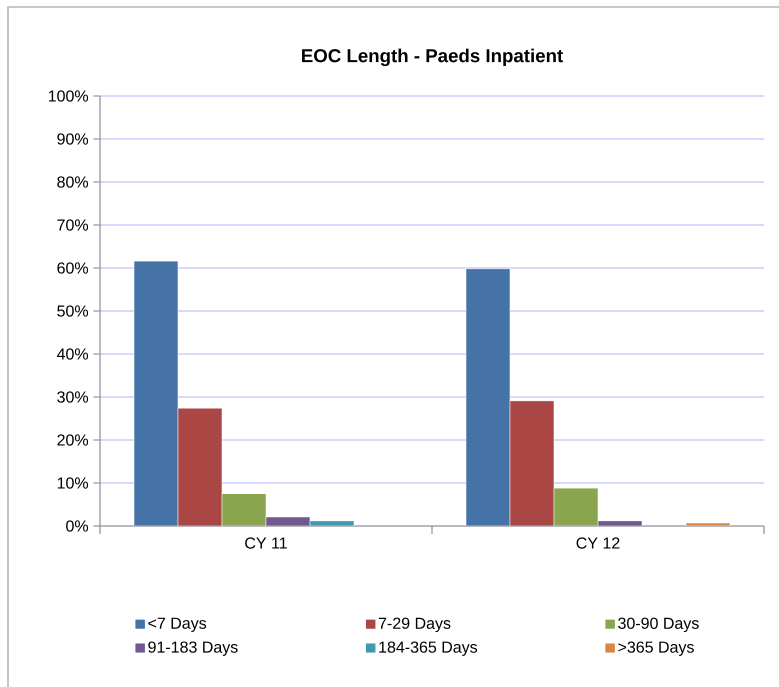 Image resolution: width=779 pixels, height=687 pixels. What do you see at coordinates (72, 268) in the screenshot?
I see `y-tick-label: 60%` at bounding box center [72, 268].